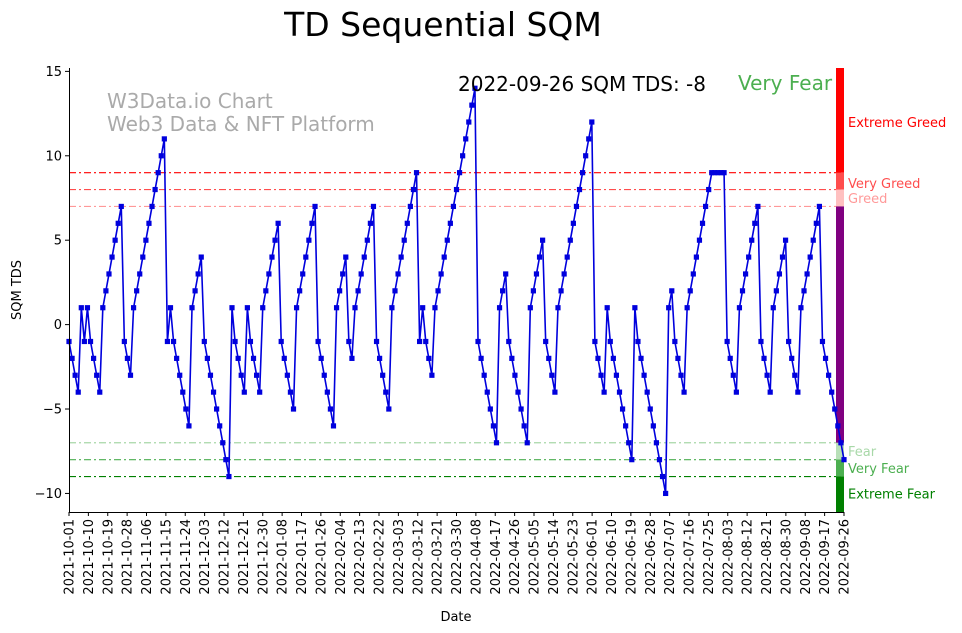  I want to click on x-tick-label: 2021-12-30, so click(263, 557).